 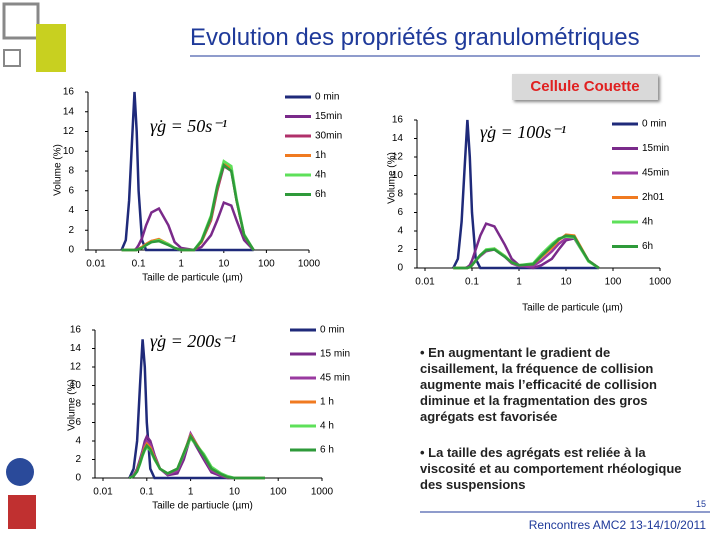 What do you see at coordinates (335, 354) in the screenshot?
I see `legend-label: 15 min` at bounding box center [335, 354].